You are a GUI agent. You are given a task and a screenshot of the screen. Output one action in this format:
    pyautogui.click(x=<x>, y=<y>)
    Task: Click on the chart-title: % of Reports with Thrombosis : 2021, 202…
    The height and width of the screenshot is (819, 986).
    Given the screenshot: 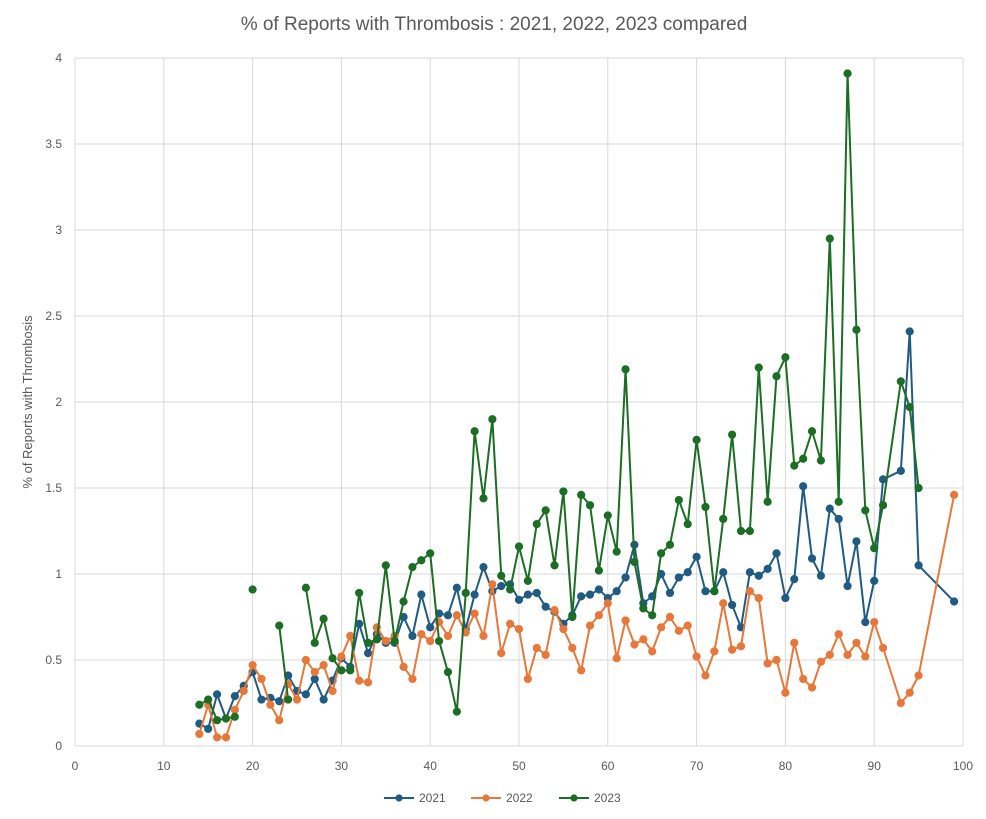 What is the action you would take?
    pyautogui.click(x=494, y=24)
    